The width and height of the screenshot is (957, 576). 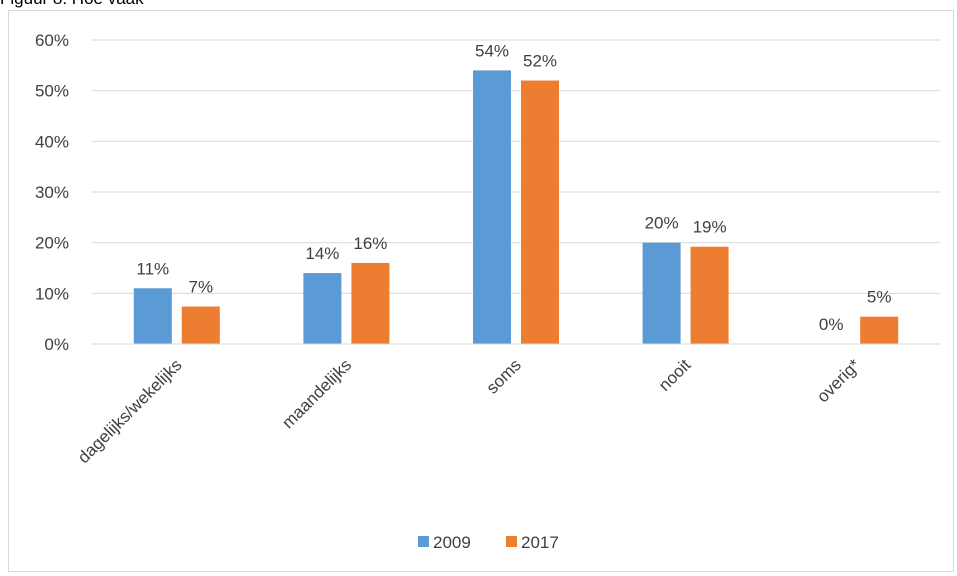 I want to click on y-tick-label: 50%, so click(x=52, y=91).